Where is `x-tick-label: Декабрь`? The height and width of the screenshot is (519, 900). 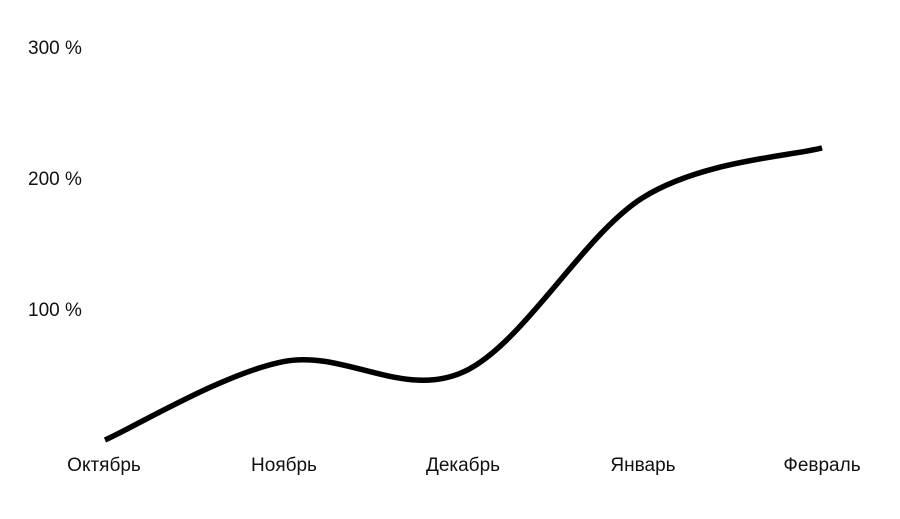
x-tick-label: Декабрь is located at coordinates (463, 465).